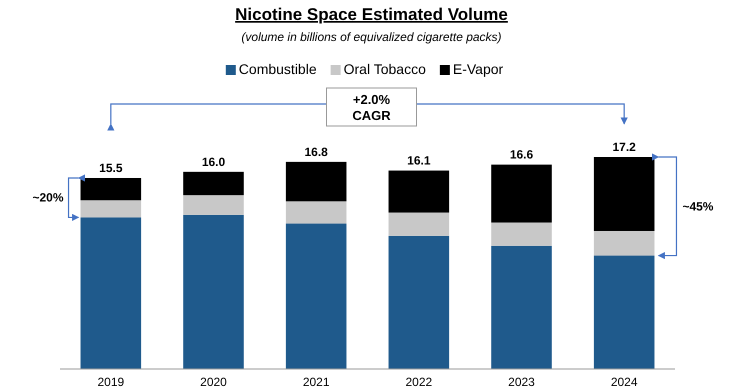  I want to click on annotation: 16.0, so click(214, 161).